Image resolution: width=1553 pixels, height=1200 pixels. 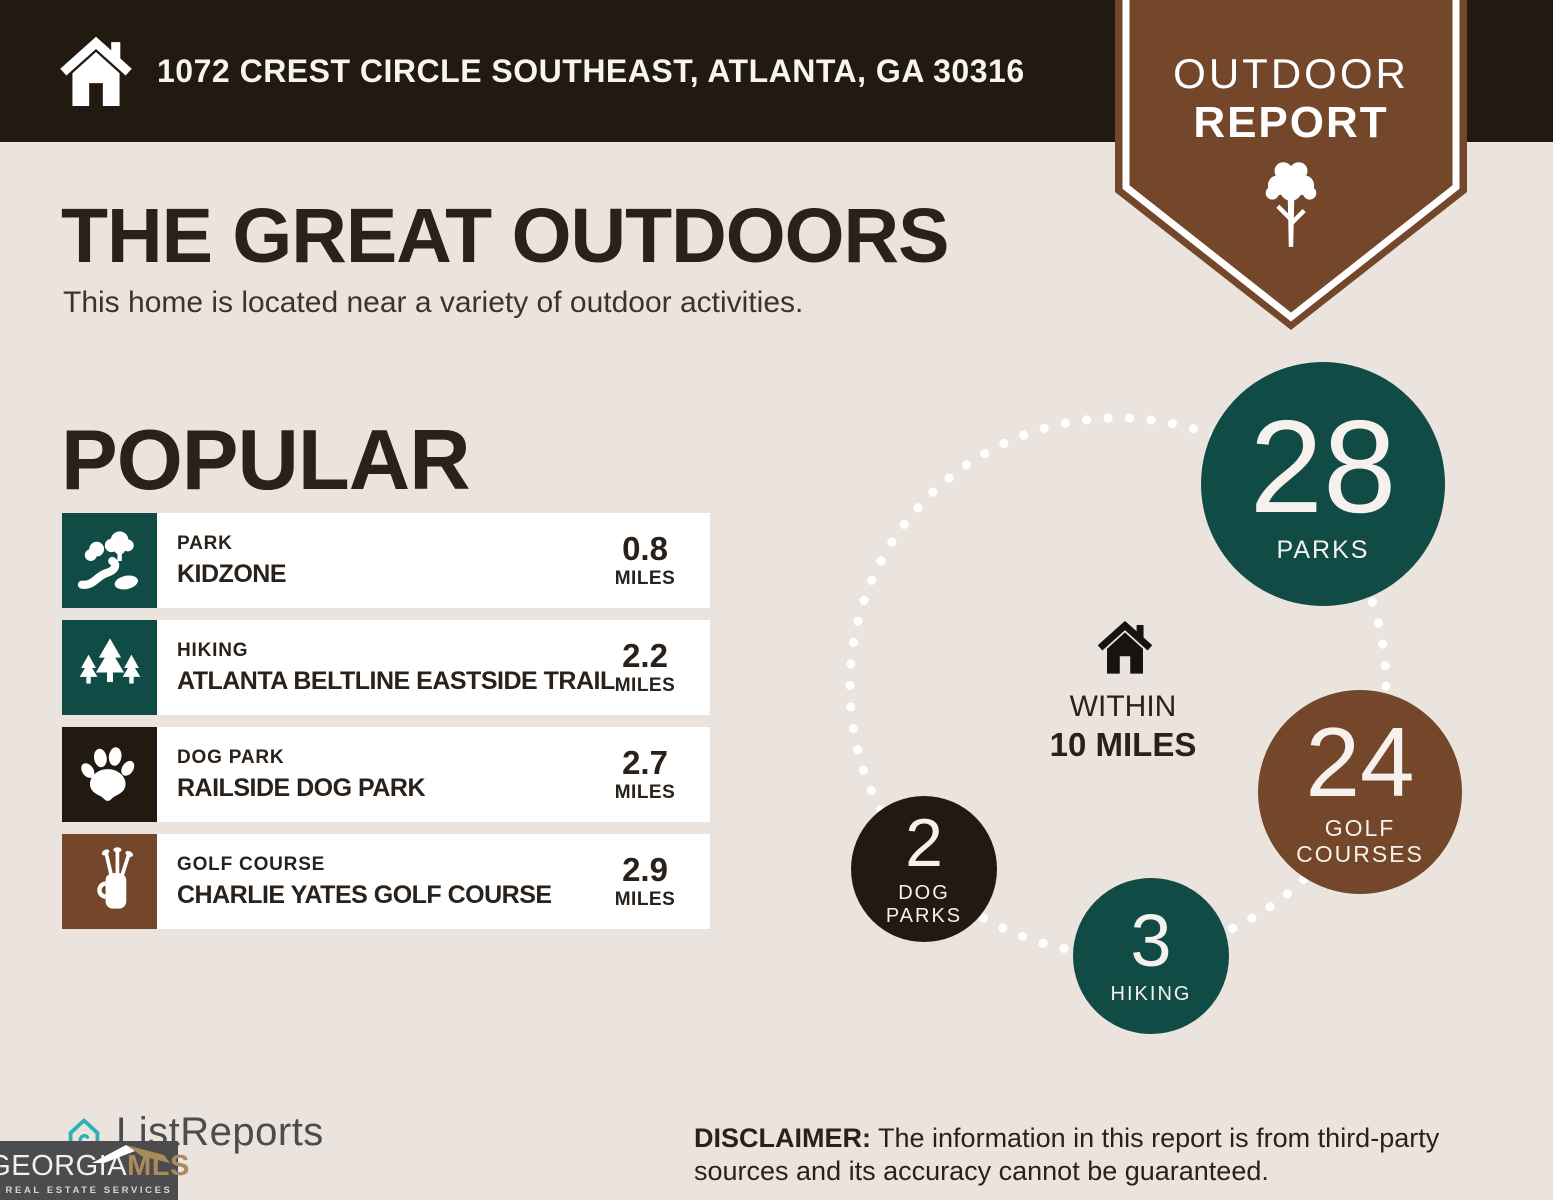 What do you see at coordinates (1360, 841) in the screenshot?
I see `golf-label: GOLF COURSES` at bounding box center [1360, 841].